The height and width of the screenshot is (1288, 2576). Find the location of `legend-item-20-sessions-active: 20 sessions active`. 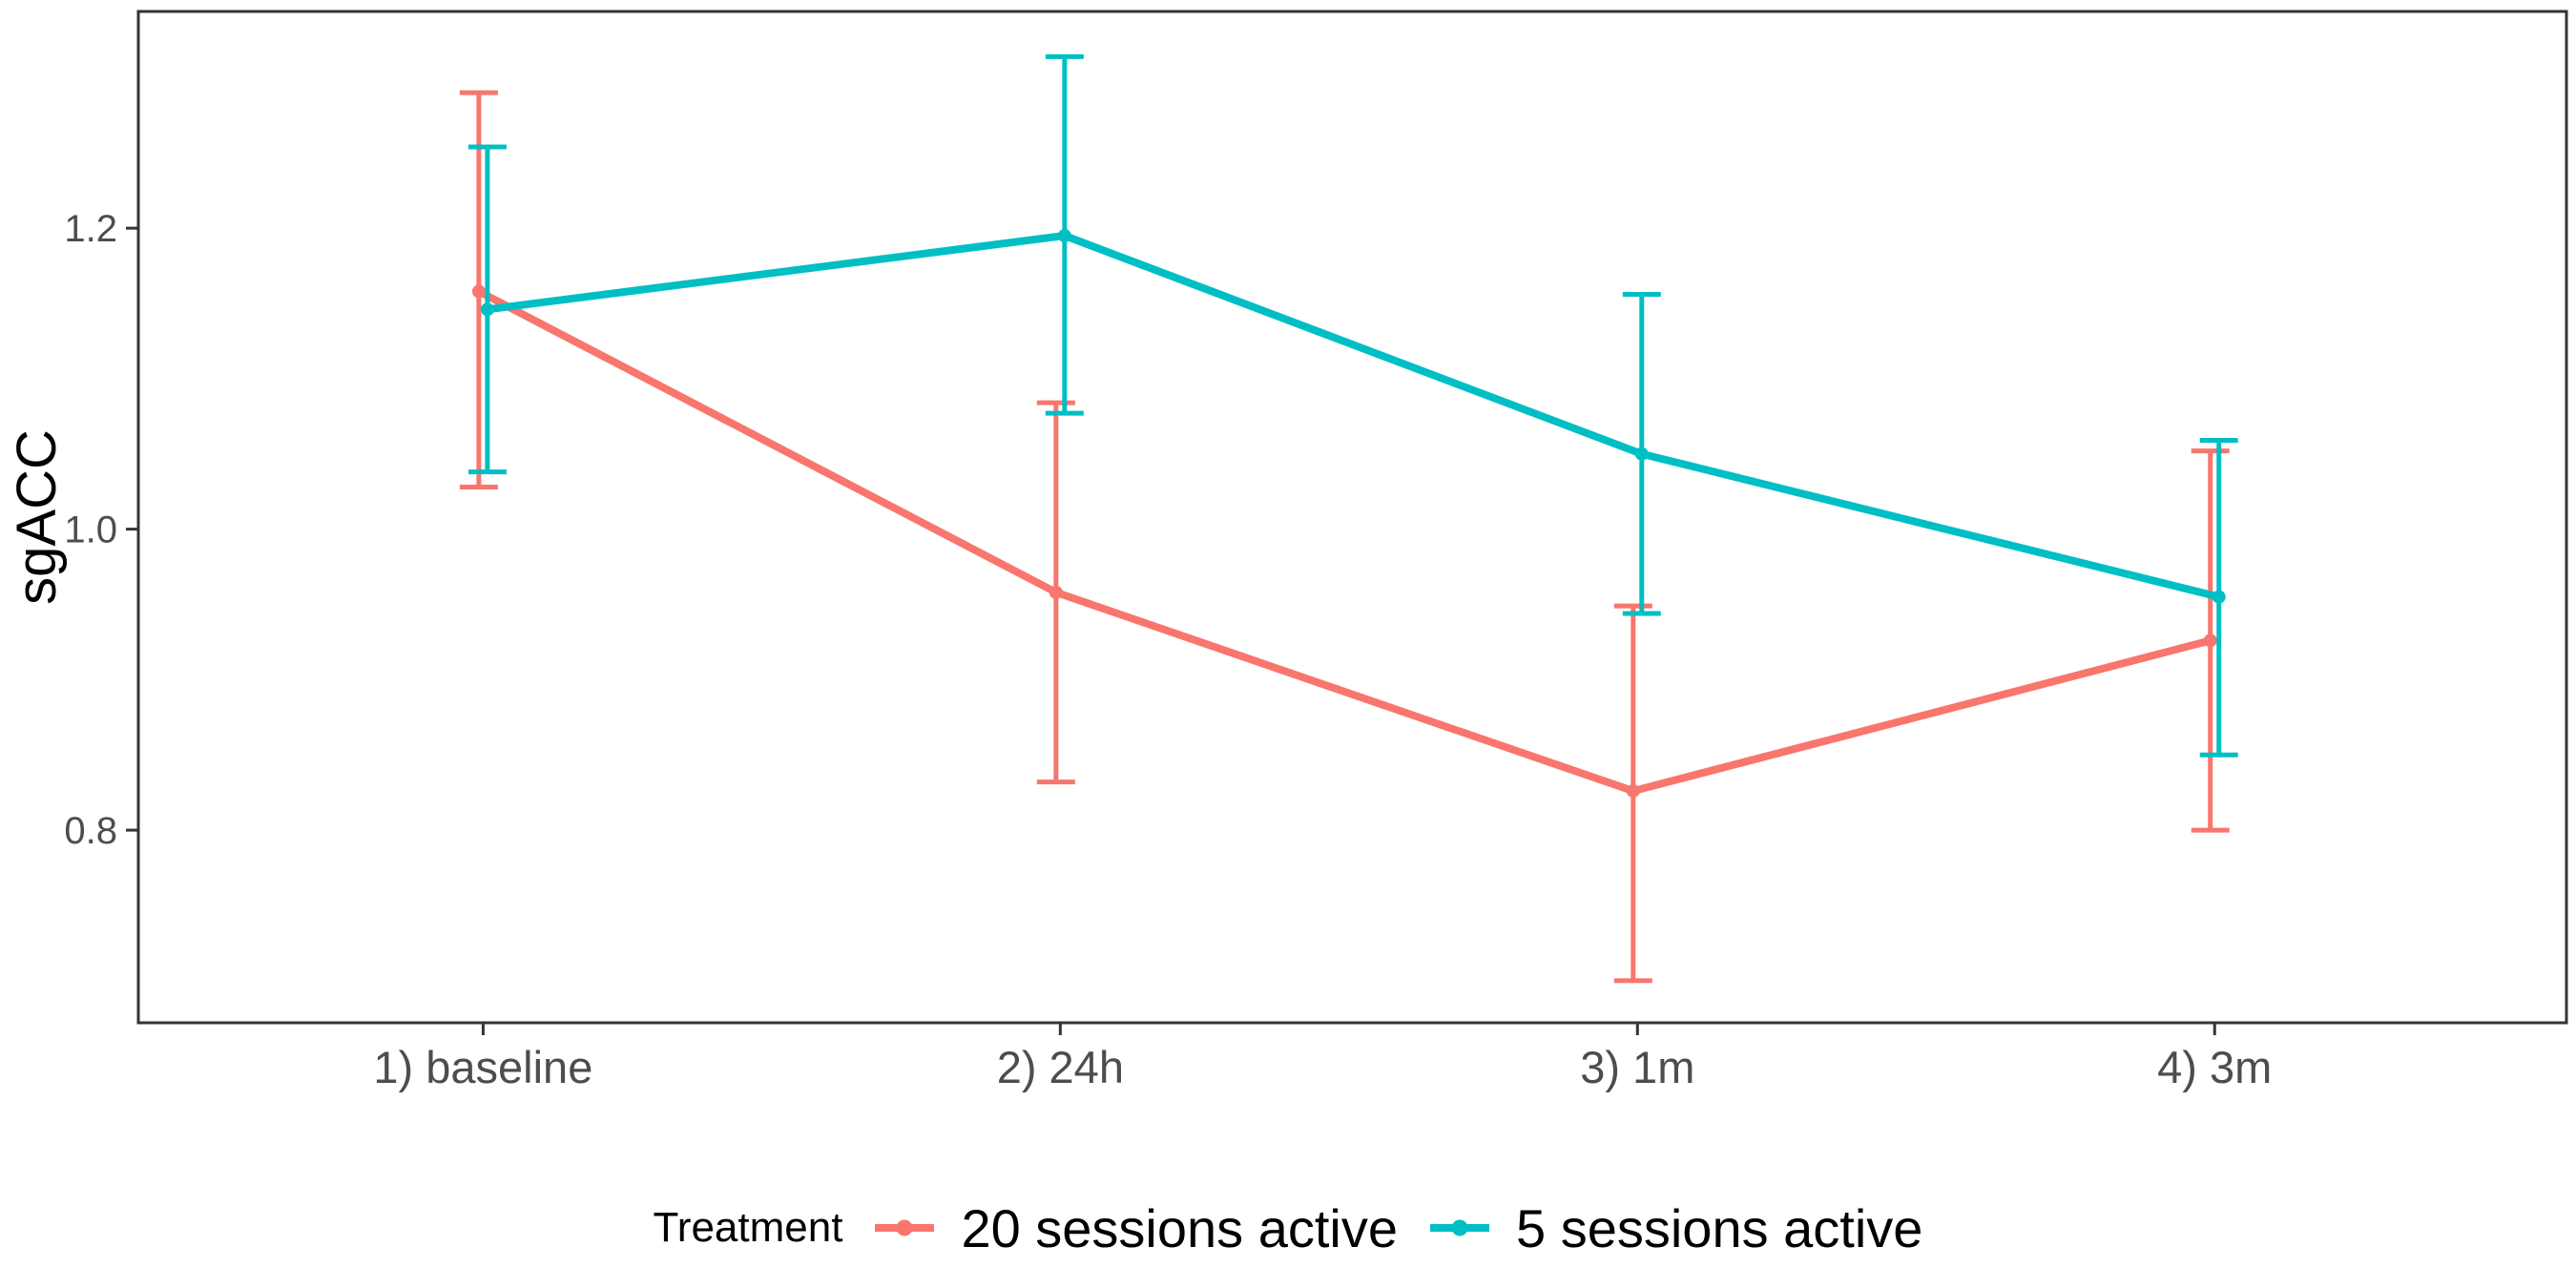

legend-item-20-sessions-active: 20 sessions active is located at coordinates (1136, 1228).